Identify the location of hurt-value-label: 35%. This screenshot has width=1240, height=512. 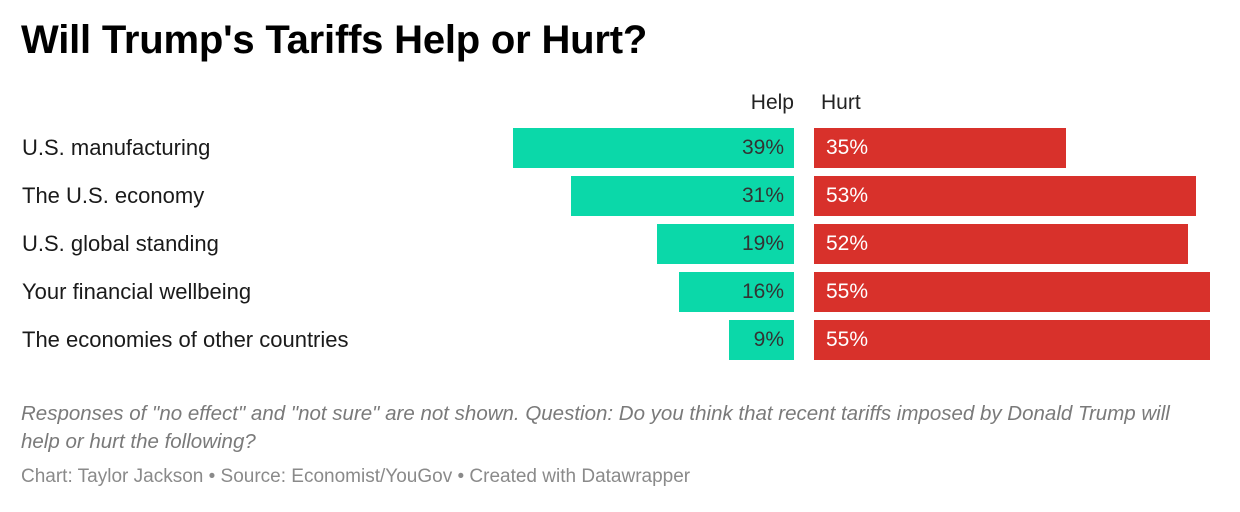
(847, 147).